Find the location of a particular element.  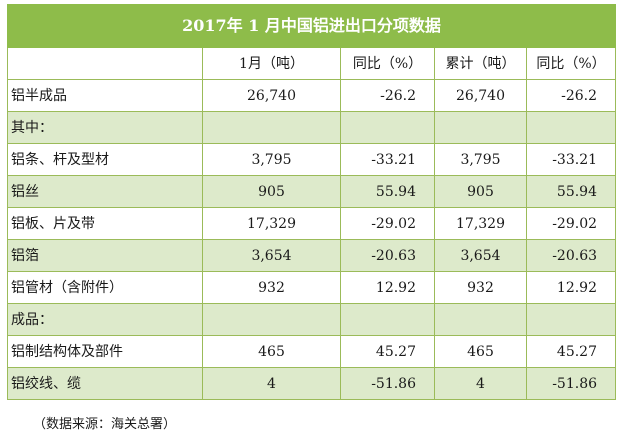

cell-yoy: -51.86 is located at coordinates (387, 383).